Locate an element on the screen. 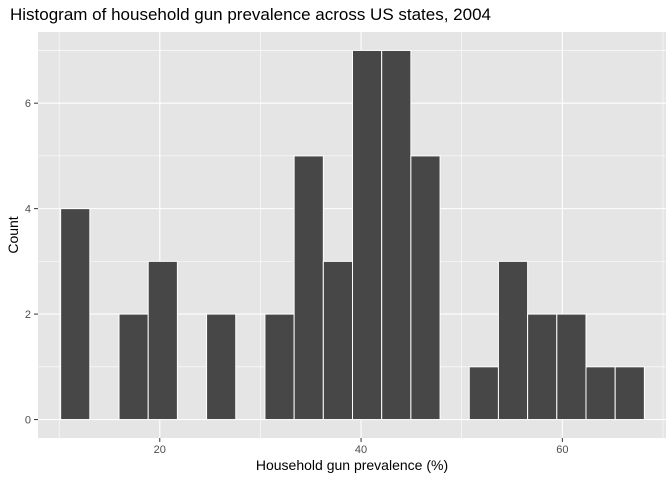 This screenshot has width=672, height=480. x-axis-title: Household gun prevalence (%) is located at coordinates (352, 465).